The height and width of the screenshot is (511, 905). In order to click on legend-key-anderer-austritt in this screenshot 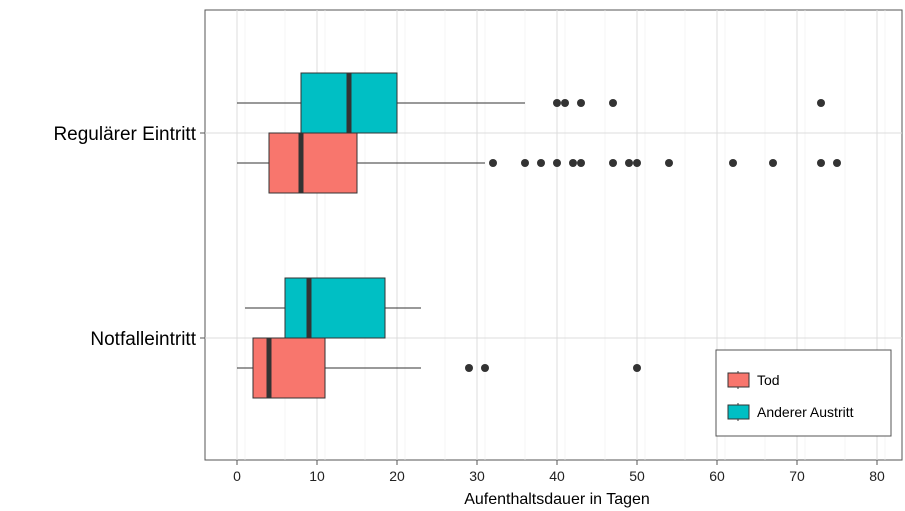, I will do `click(738, 412)`.